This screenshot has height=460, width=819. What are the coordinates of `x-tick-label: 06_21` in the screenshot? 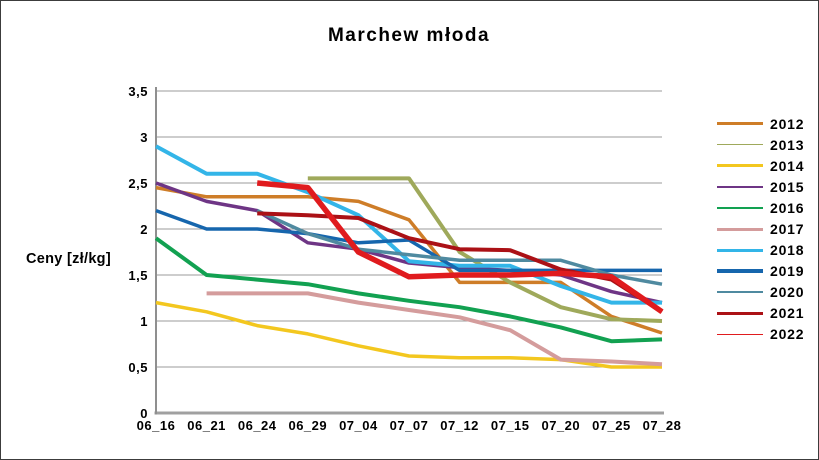 It's located at (206, 425).